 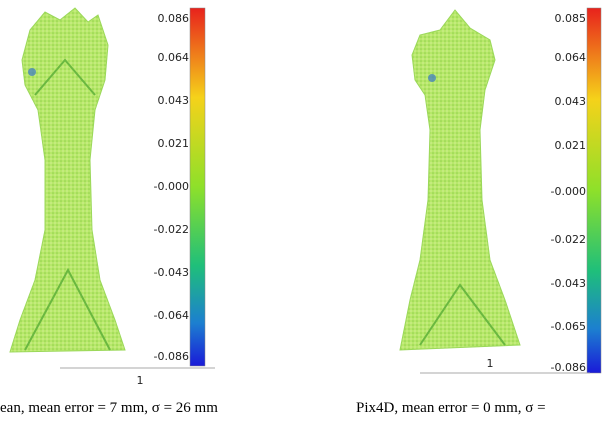 I want to click on tick-label: 0.085, so click(x=571, y=18).